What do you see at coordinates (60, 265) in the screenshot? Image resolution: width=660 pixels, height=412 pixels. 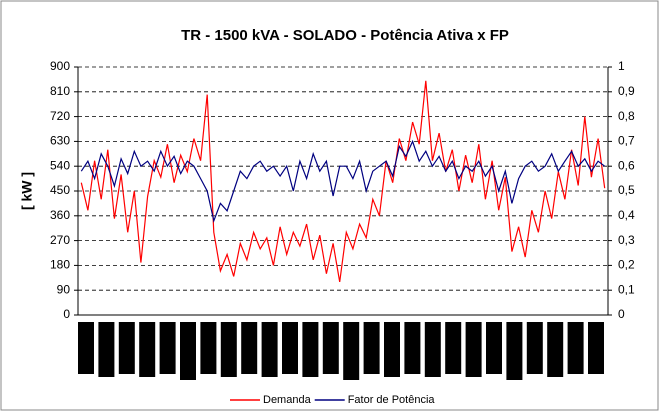 I see `y-tick-label: 180` at bounding box center [60, 265].